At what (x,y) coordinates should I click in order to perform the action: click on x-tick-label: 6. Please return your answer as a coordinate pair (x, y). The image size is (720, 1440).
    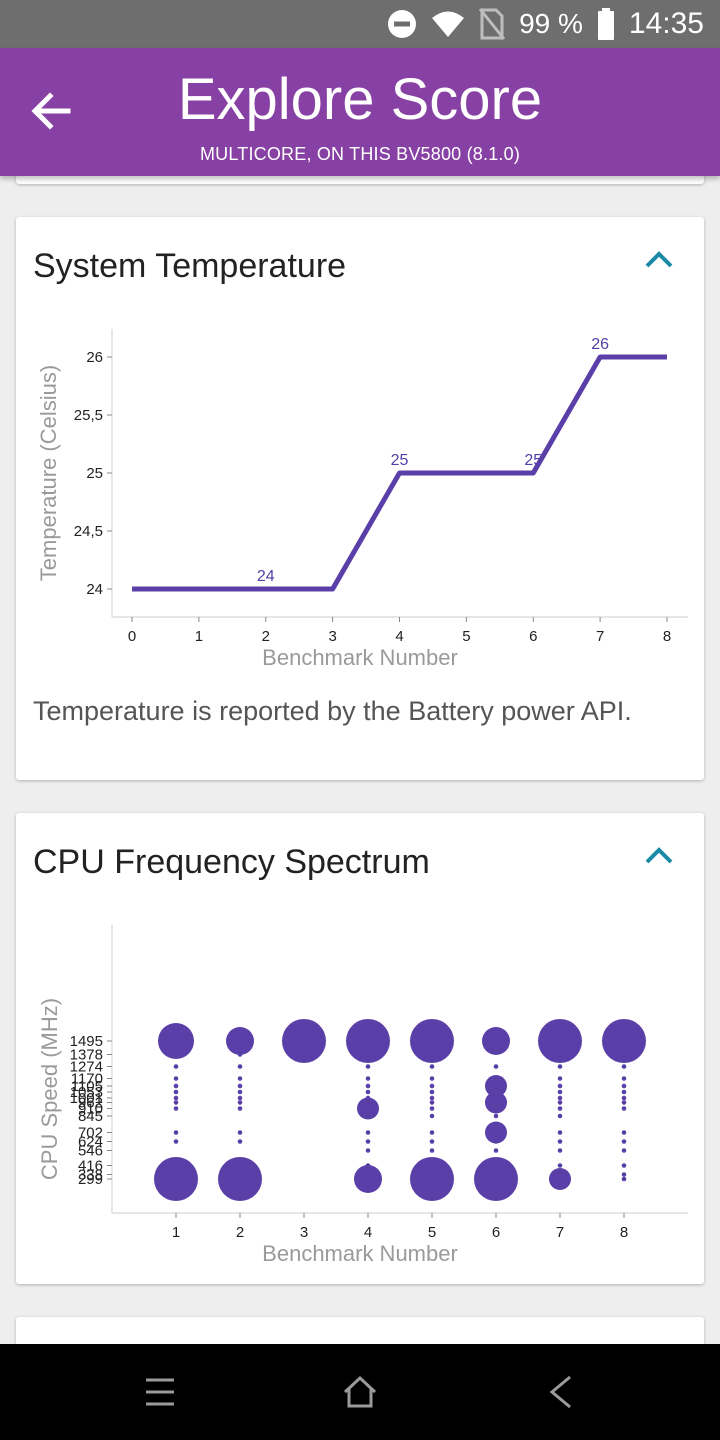
    Looking at the image, I should click on (533, 636).